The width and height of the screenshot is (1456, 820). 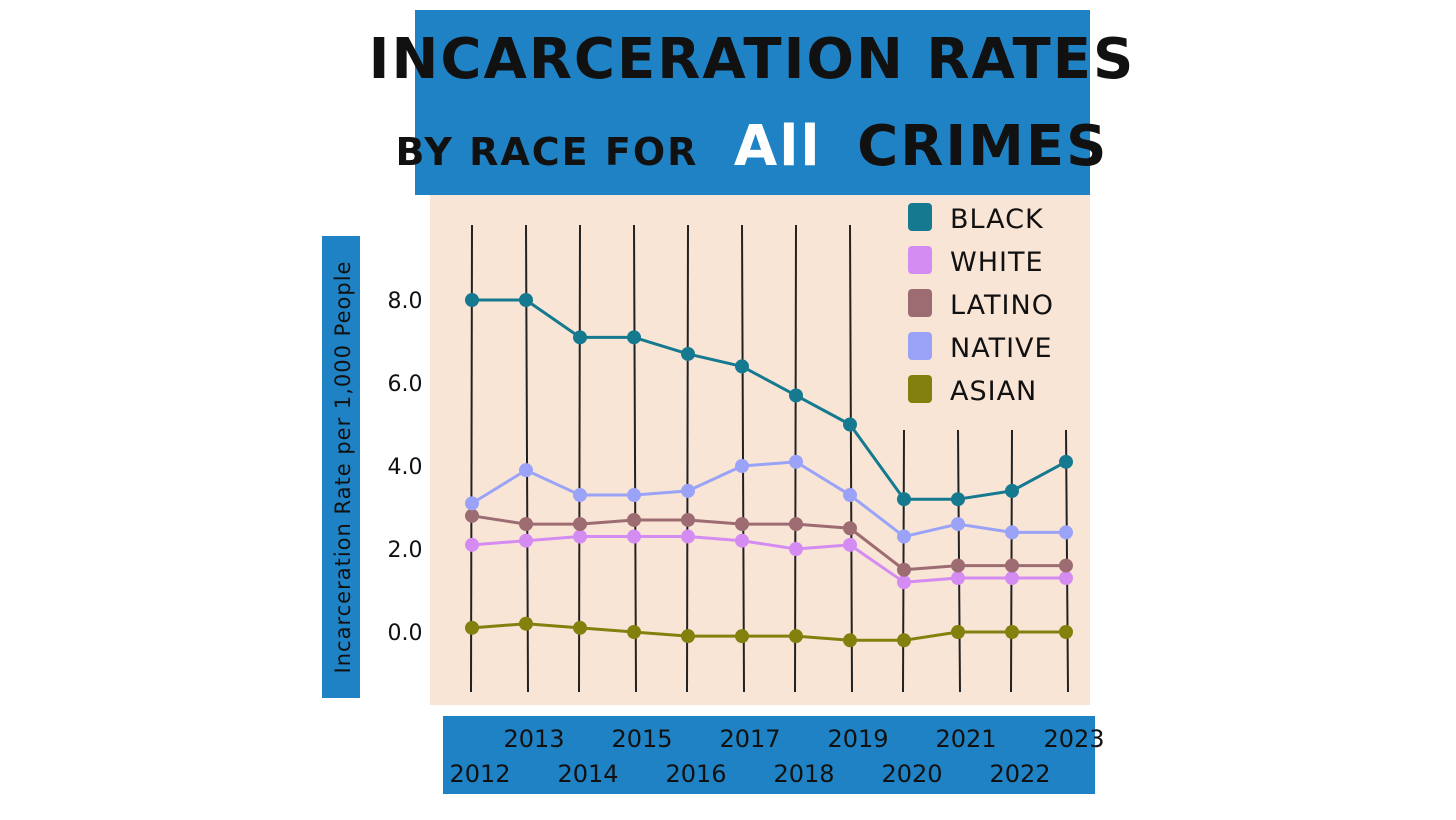 What do you see at coordinates (641, 739) in the screenshot?
I see `x-tick-label: 2015` at bounding box center [641, 739].